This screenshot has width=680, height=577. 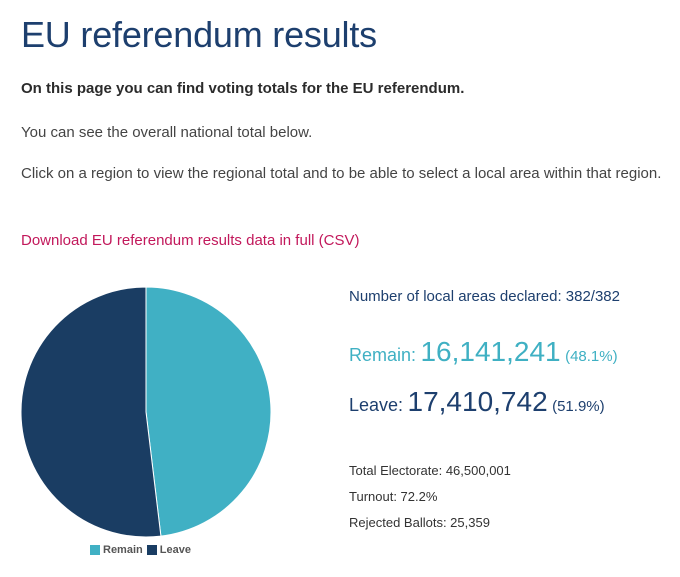 I want to click on turnout: Turnout: 72.2%, so click(x=393, y=496).